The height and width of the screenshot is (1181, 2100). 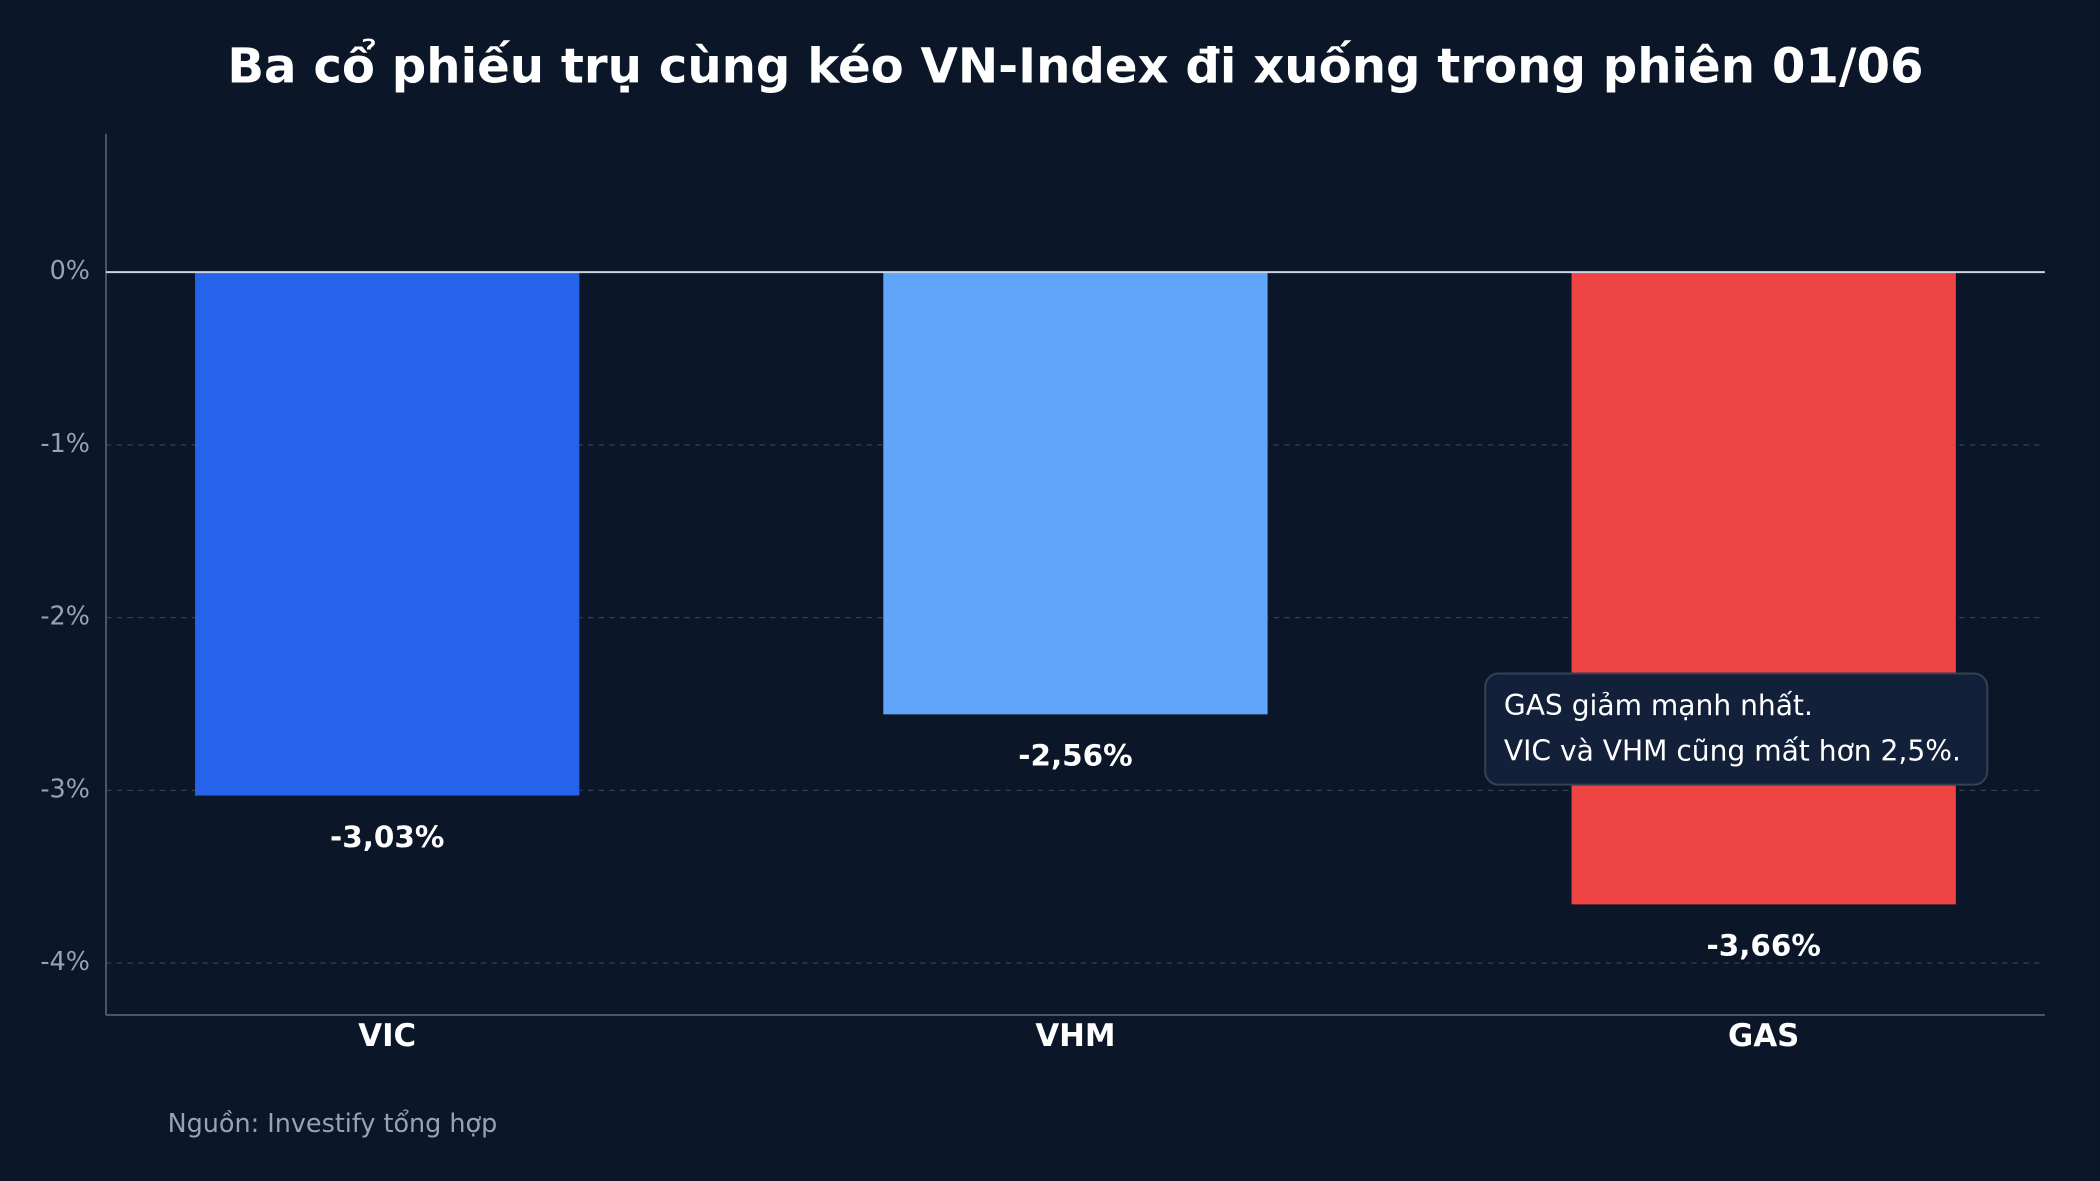 What do you see at coordinates (1658, 705) in the screenshot?
I see `annotation-text: GAS giảm mạnh nhất.` at bounding box center [1658, 705].